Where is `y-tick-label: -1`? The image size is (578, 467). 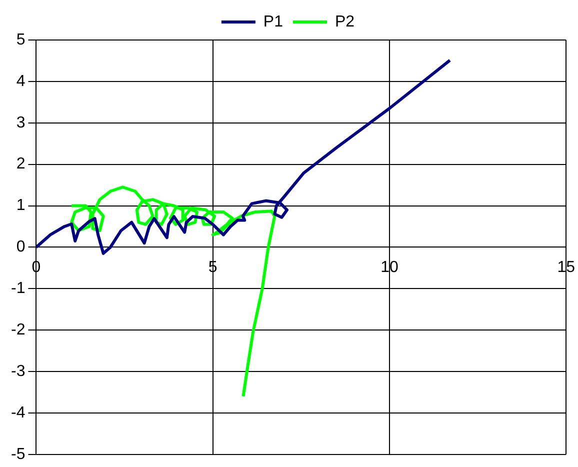
y-tick-label: -1 is located at coordinates (18, 289).